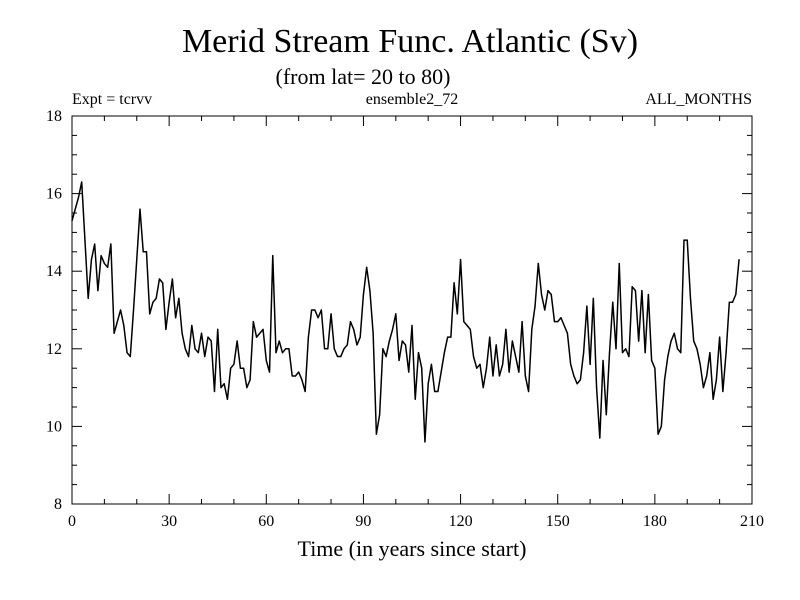 The height and width of the screenshot is (600, 800). I want to click on y-tick-label: 18, so click(54, 116).